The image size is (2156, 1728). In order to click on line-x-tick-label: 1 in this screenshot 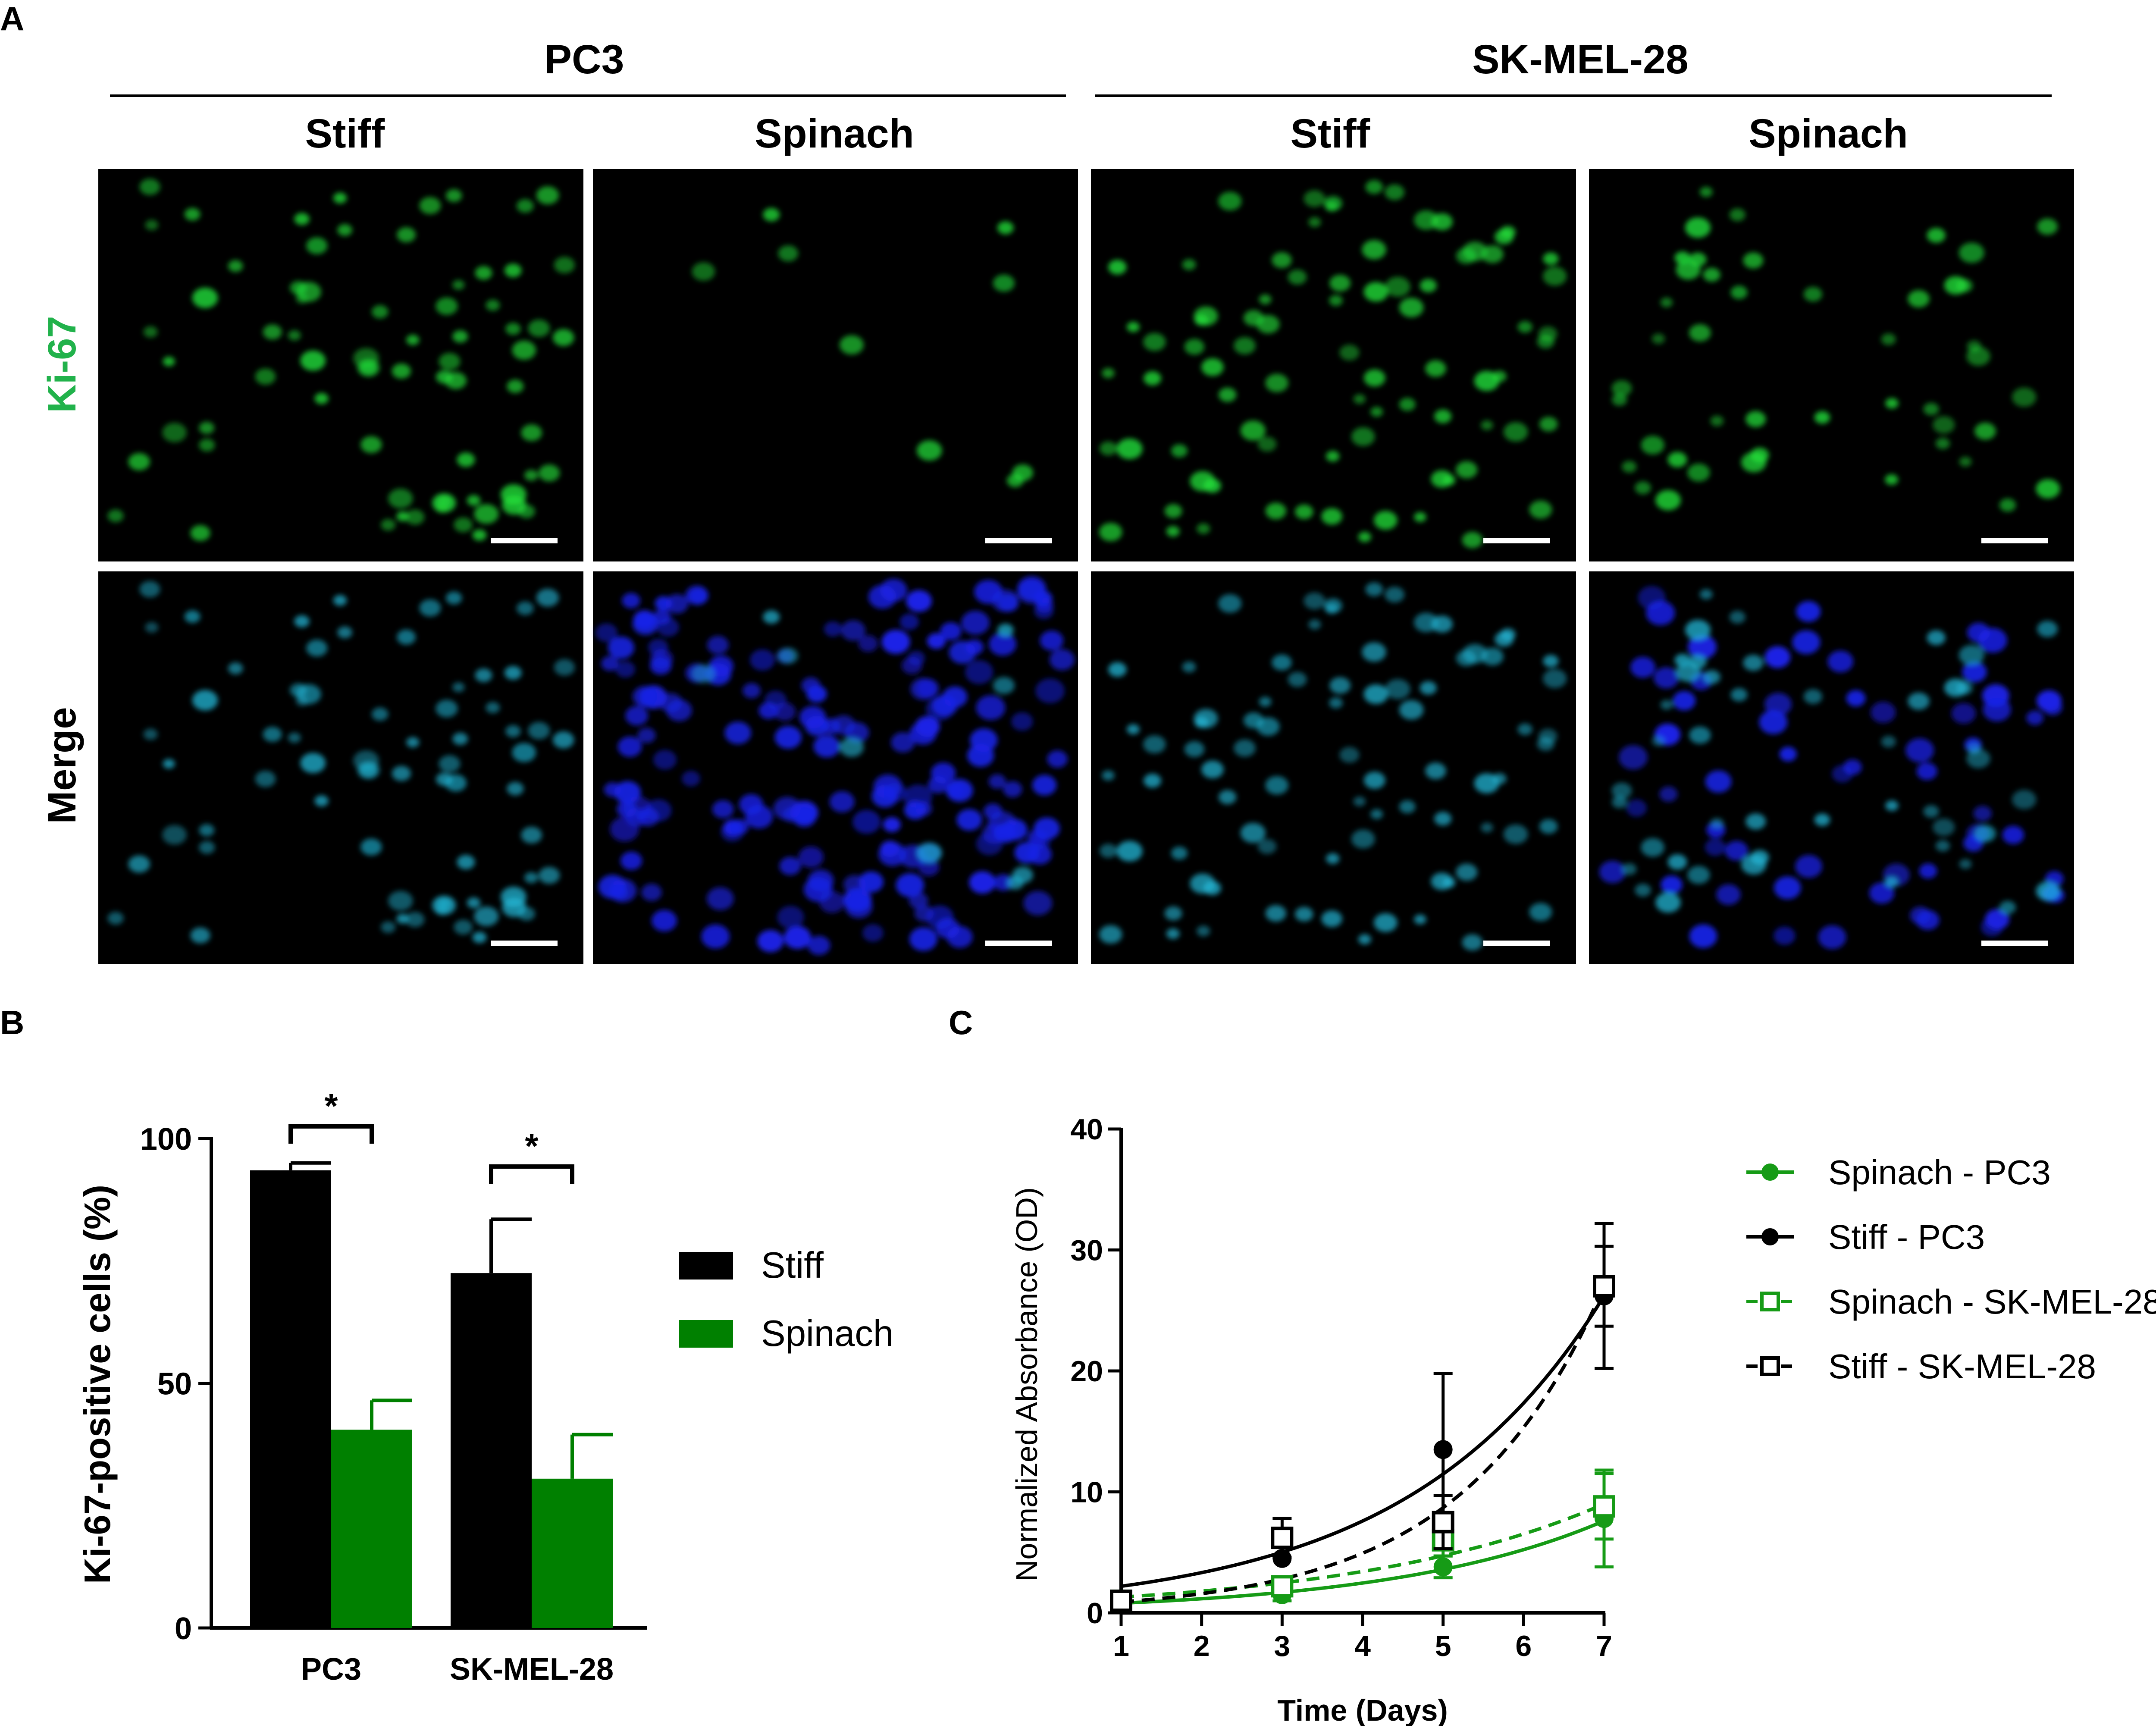, I will do `click(1121, 1646)`.